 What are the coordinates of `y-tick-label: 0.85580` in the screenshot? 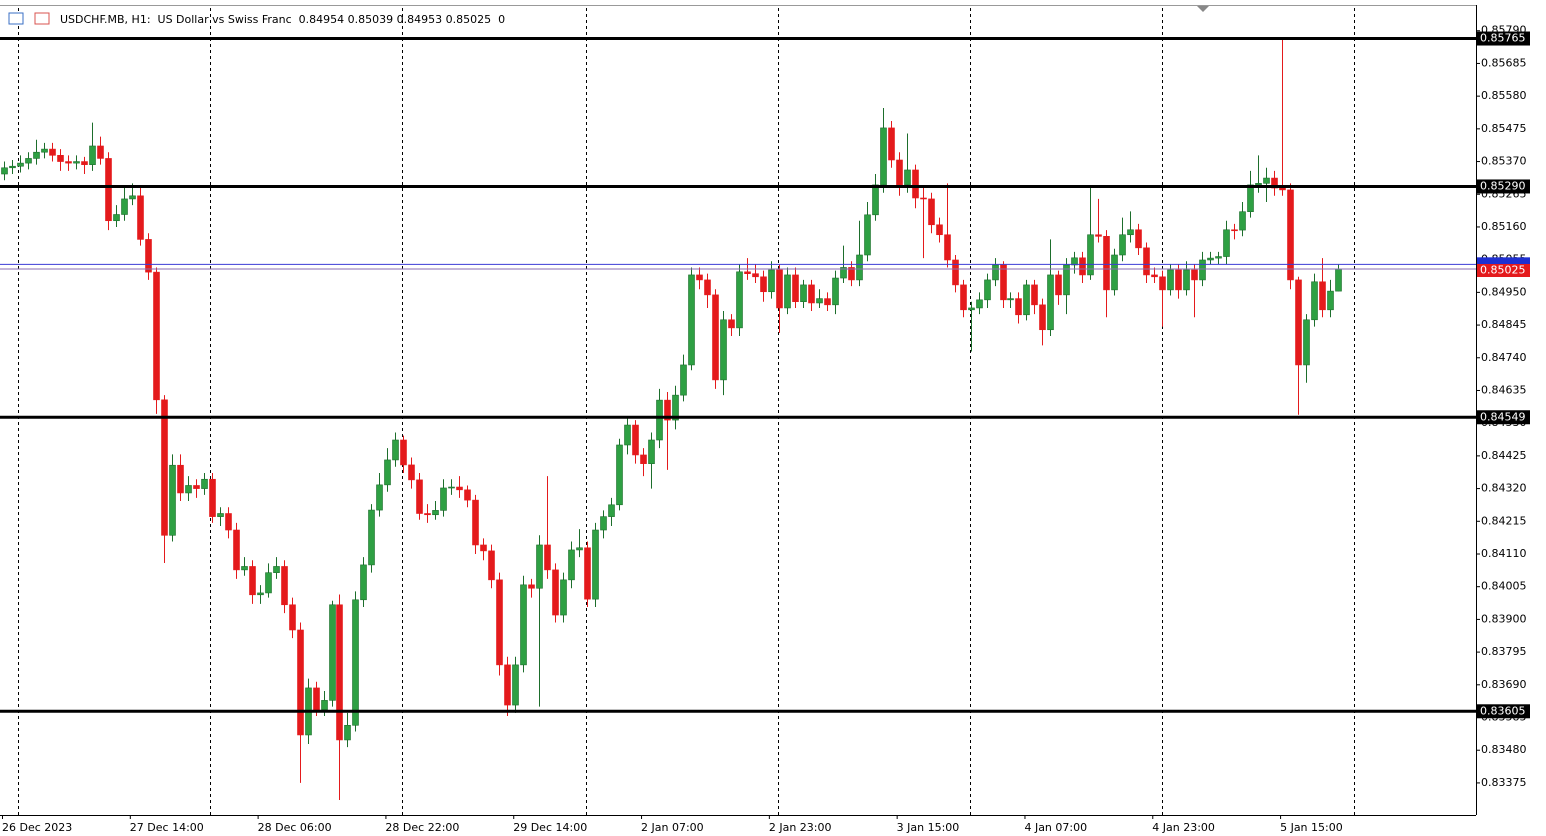 It's located at (1504, 95).